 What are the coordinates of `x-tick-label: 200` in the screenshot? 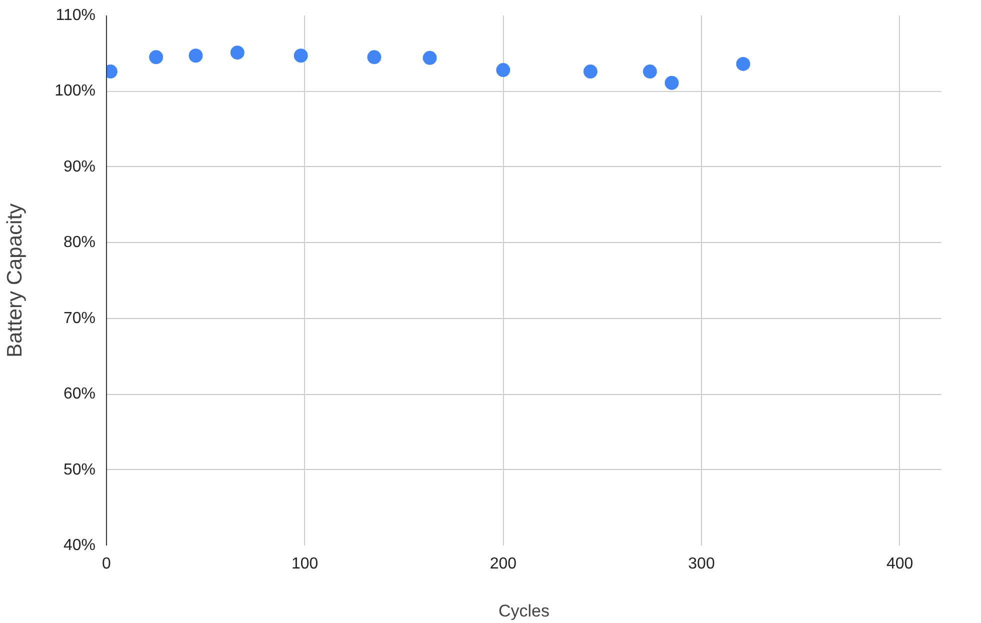 It's located at (503, 564).